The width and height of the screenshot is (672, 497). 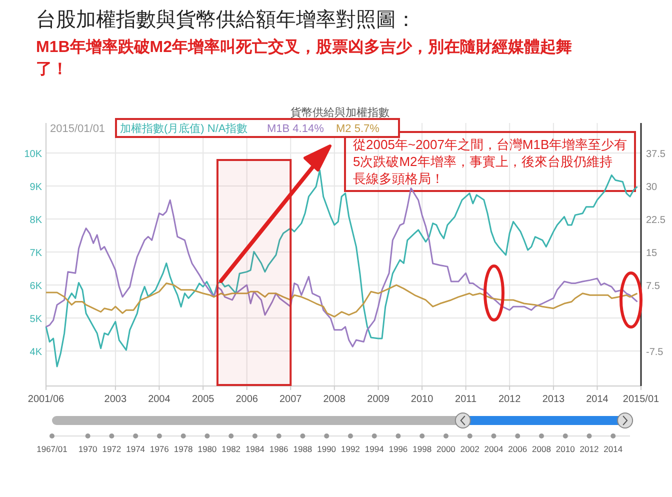 What do you see at coordinates (302, 449) in the screenshot?
I see `x2-tick-label: 1988` at bounding box center [302, 449].